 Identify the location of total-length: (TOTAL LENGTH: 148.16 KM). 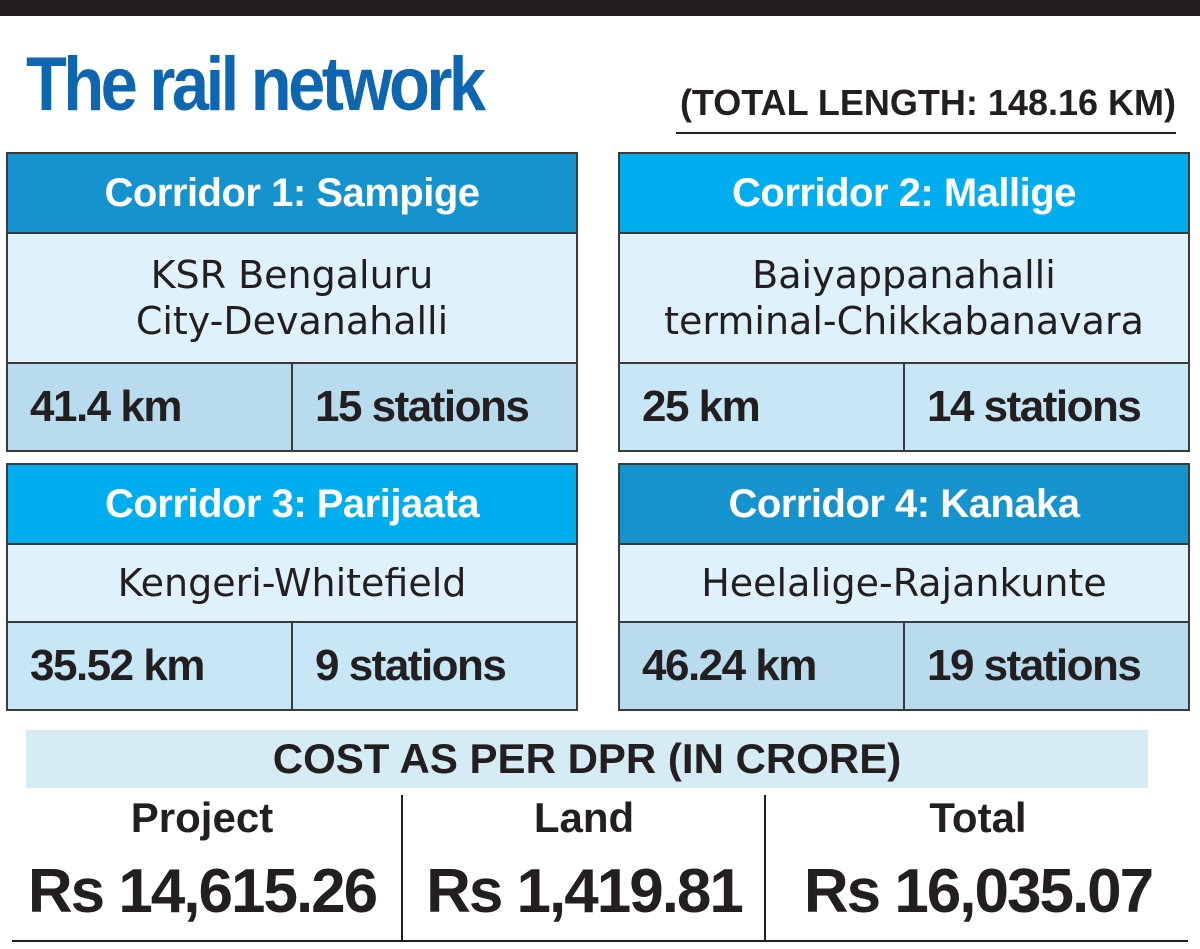
(927, 102).